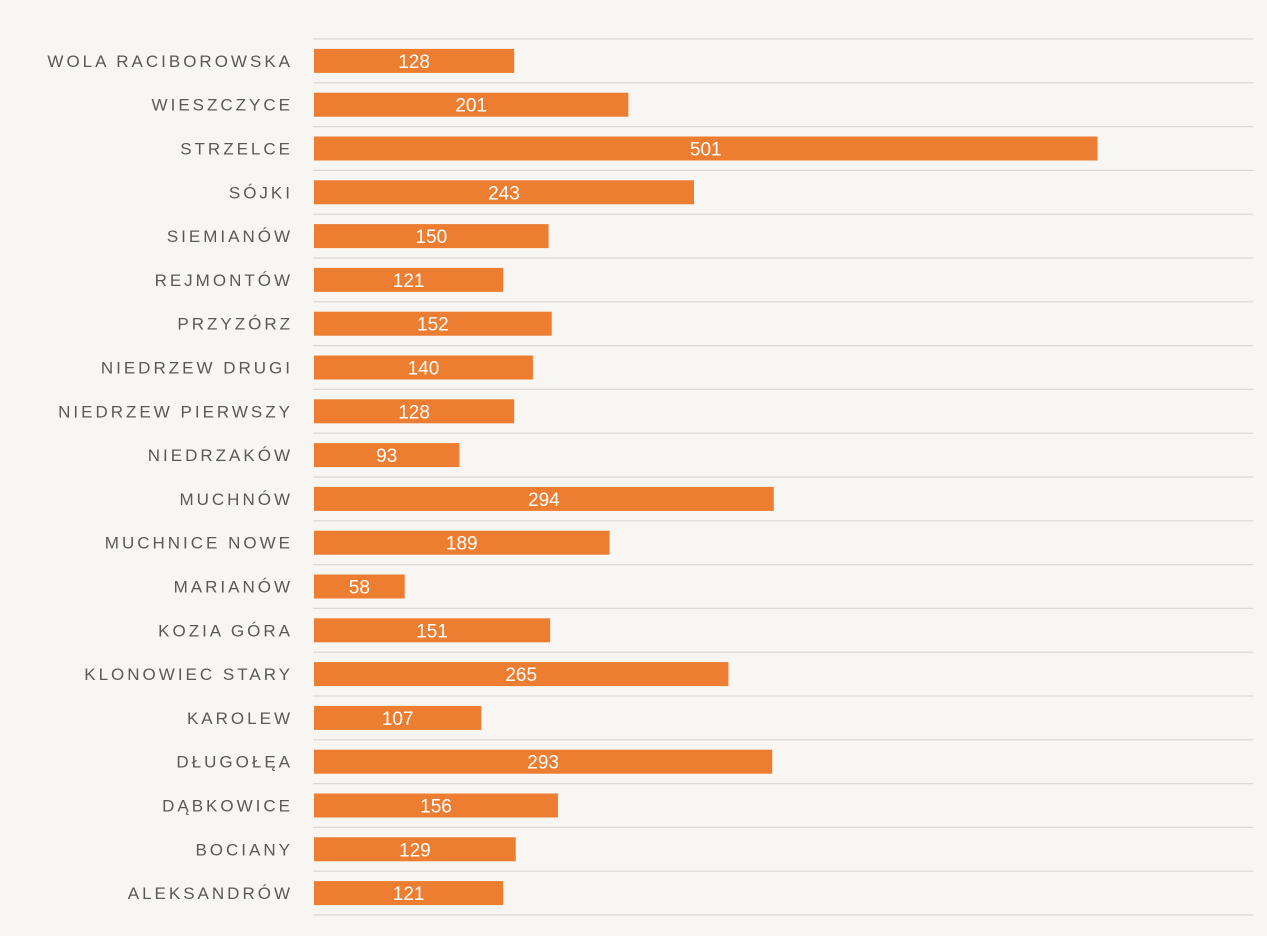 The height and width of the screenshot is (936, 1267). I want to click on category-label: MUCHNÓW, so click(236, 499).